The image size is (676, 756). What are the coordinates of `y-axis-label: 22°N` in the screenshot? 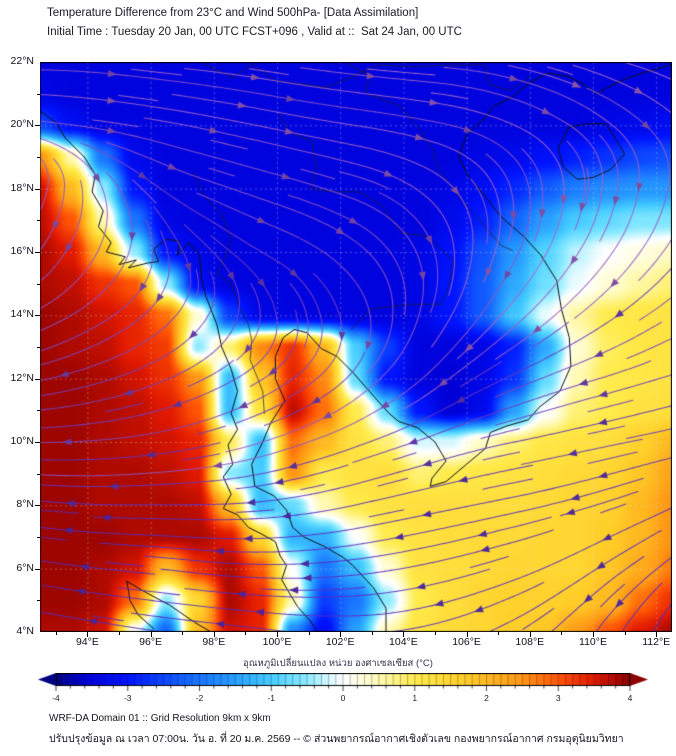 It's located at (22, 61).